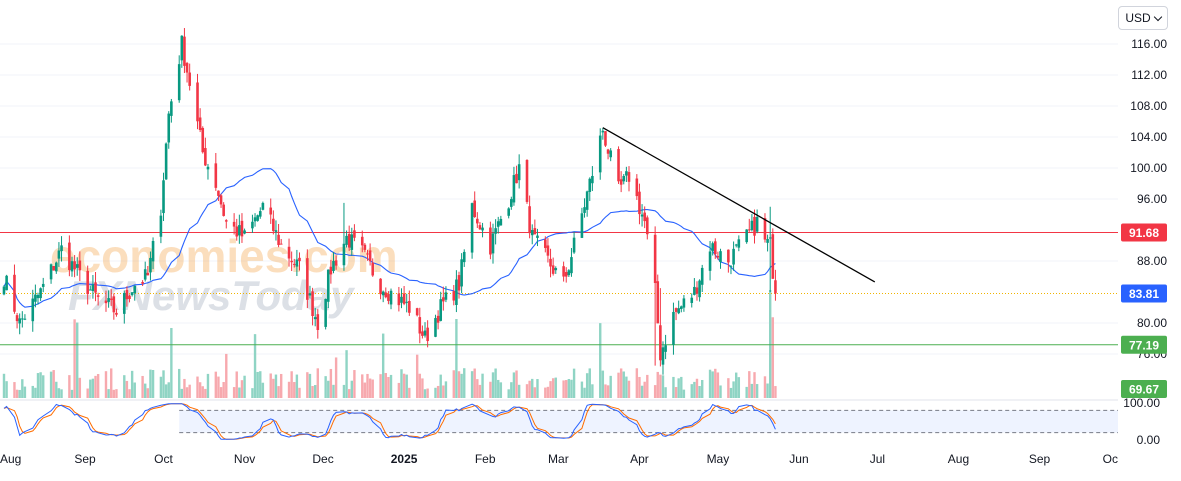 The height and width of the screenshot is (481, 1181). Describe the element at coordinates (224, 256) in the screenshot. I see `watermark-economies: economies.com` at that location.